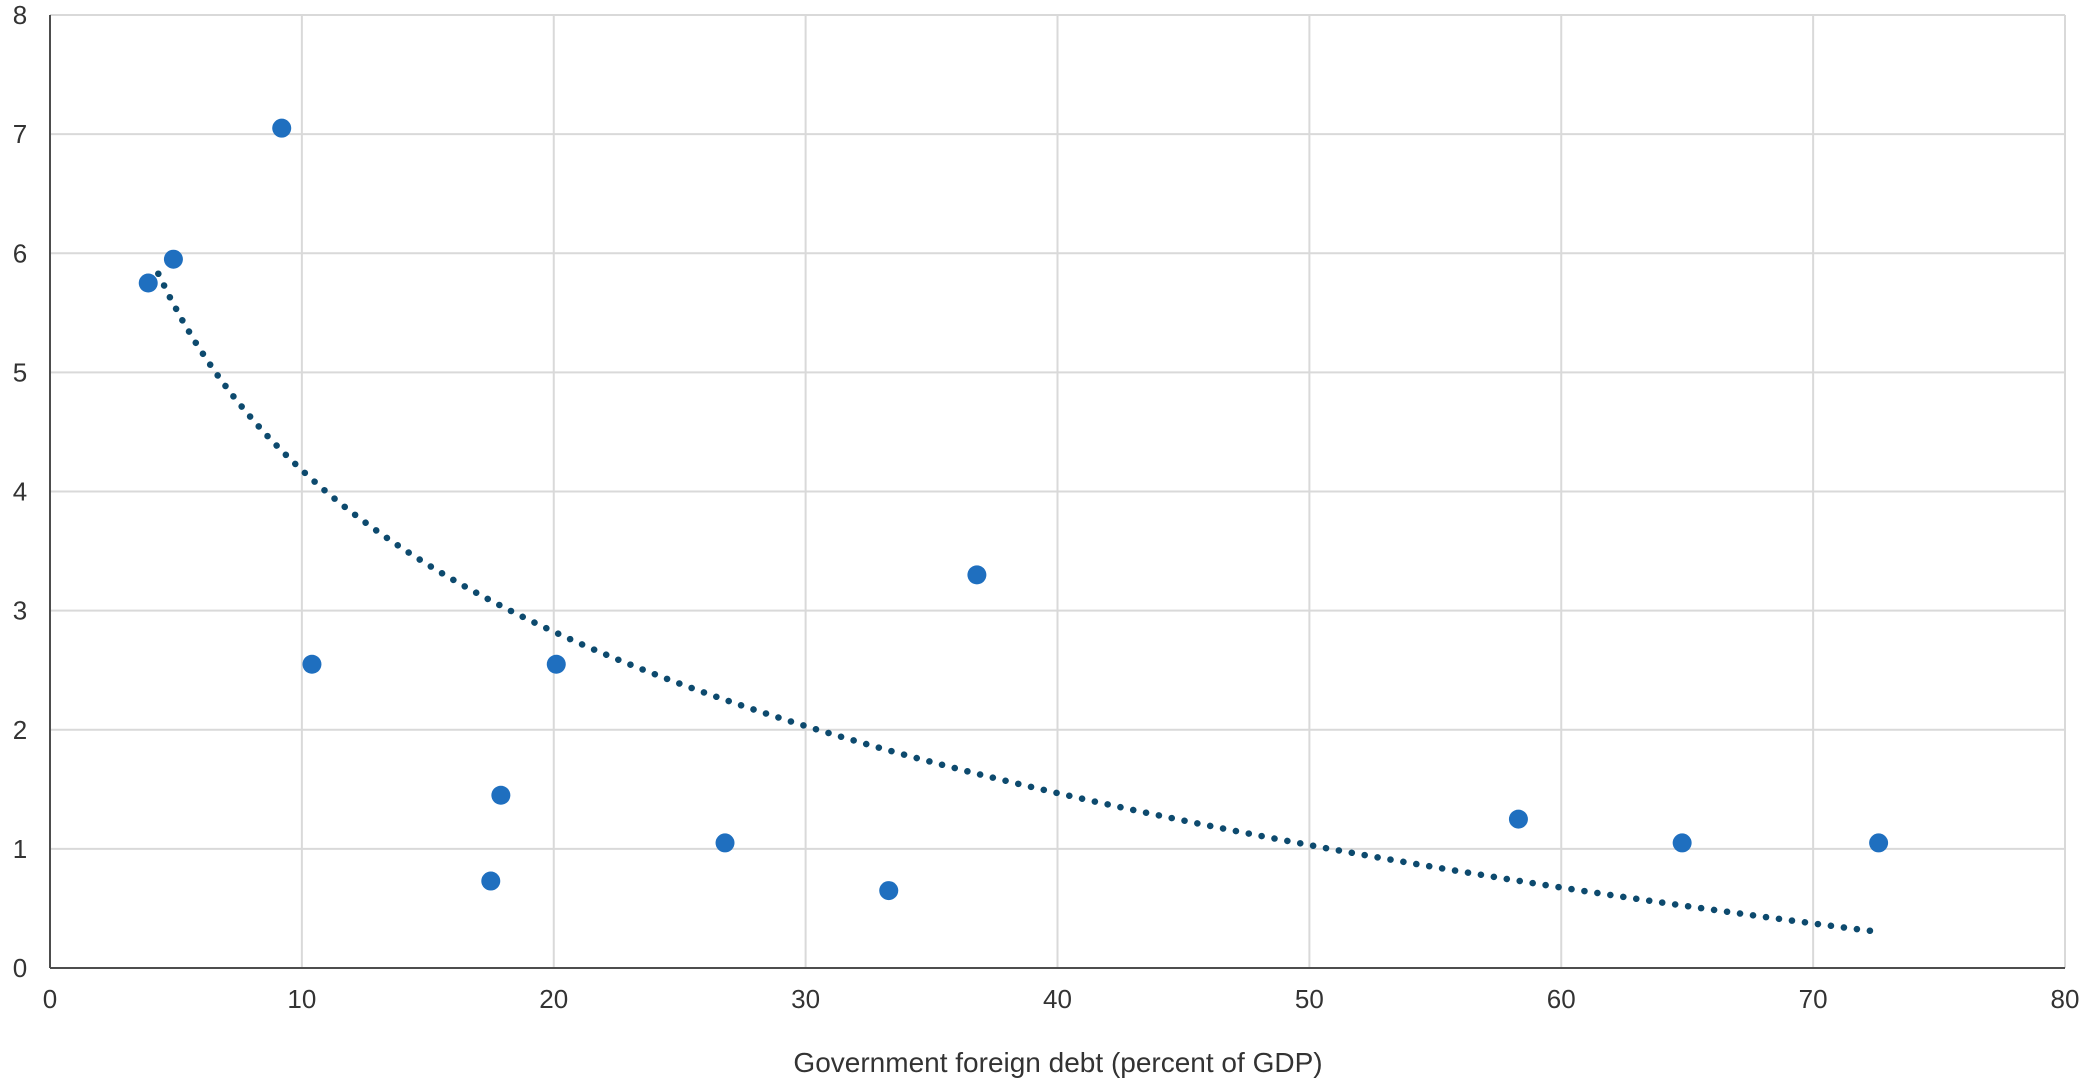 Image resolution: width=2082 pixels, height=1086 pixels. What do you see at coordinates (553, 999) in the screenshot?
I see `x-tick-label: 20` at bounding box center [553, 999].